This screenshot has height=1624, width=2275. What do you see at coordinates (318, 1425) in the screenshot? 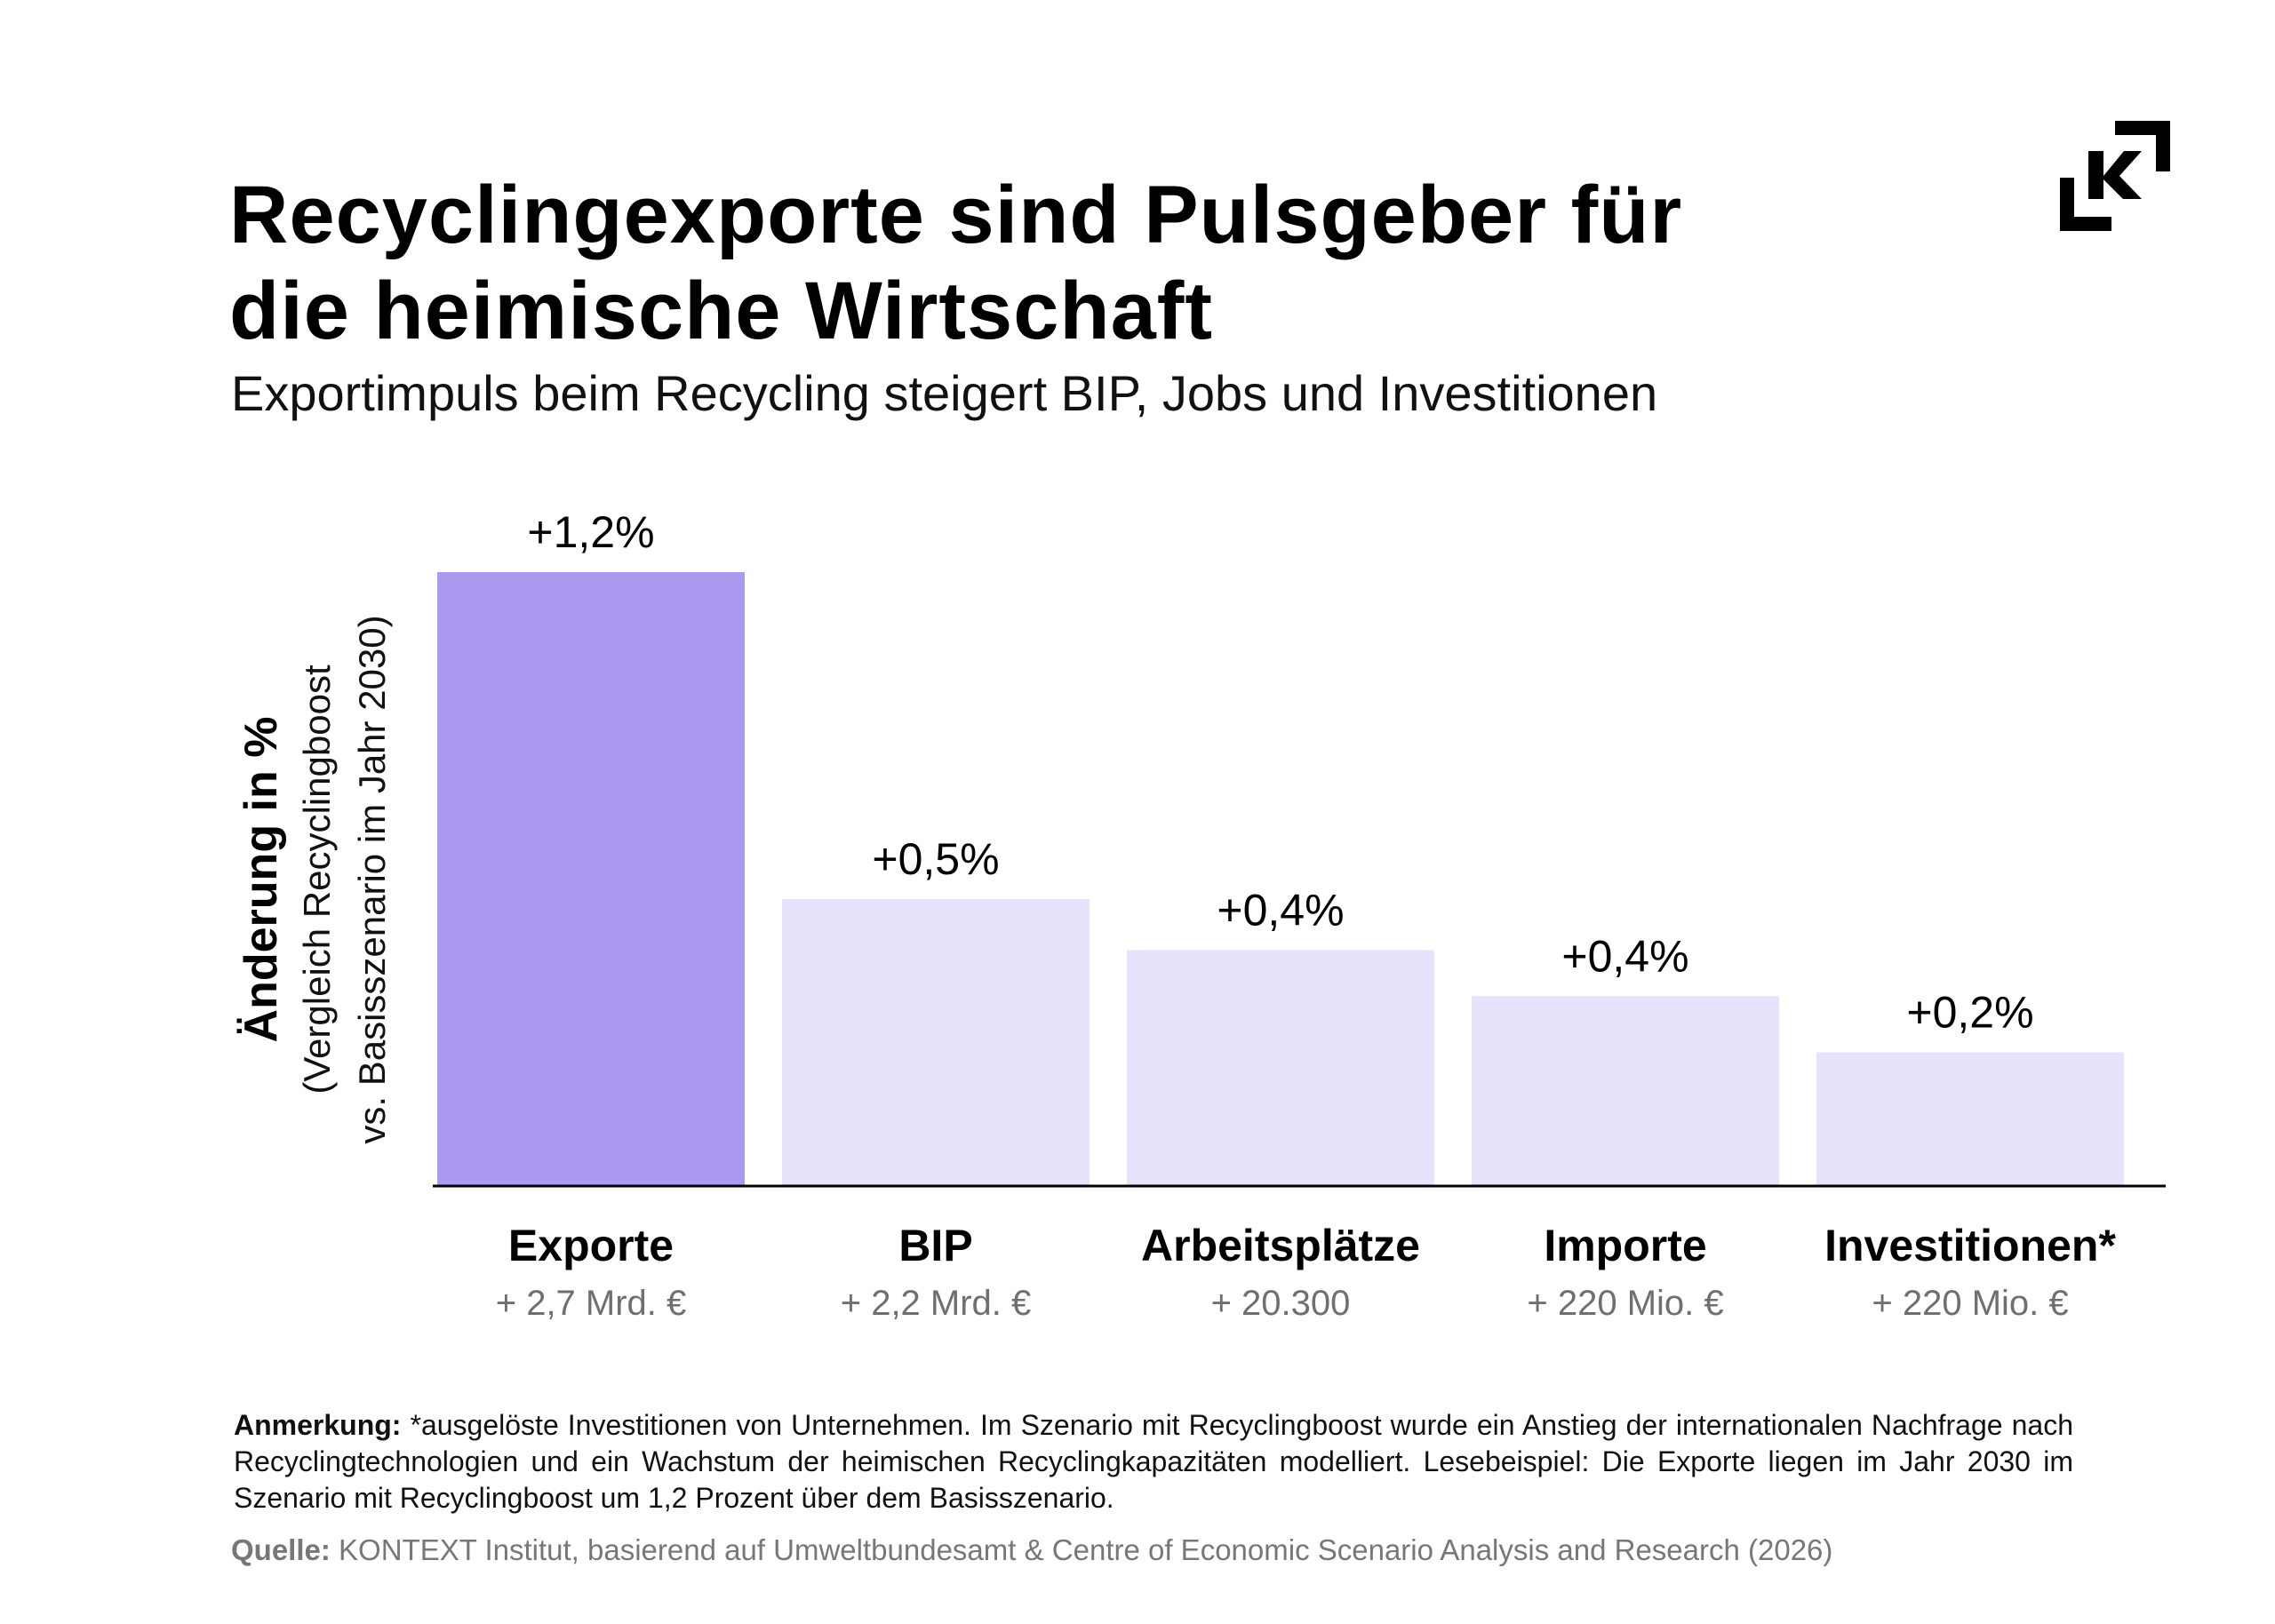
I see `note-label: Anmerkung:` at bounding box center [318, 1425].